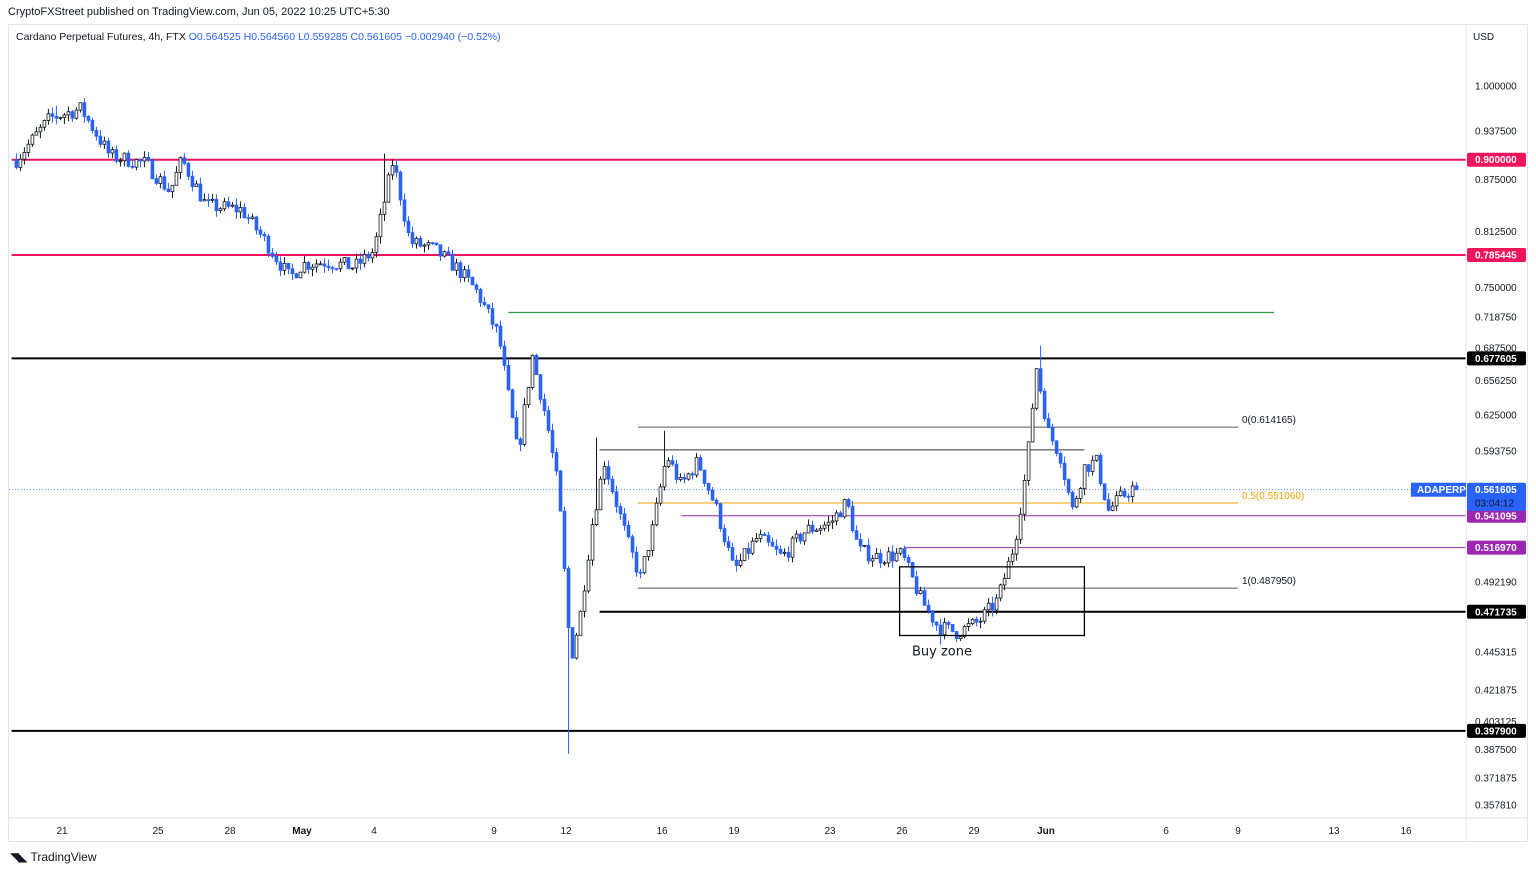 This screenshot has height=873, width=1536. What do you see at coordinates (1496, 548) in the screenshot?
I see `level-price-tag-text: 0.516970` at bounding box center [1496, 548].